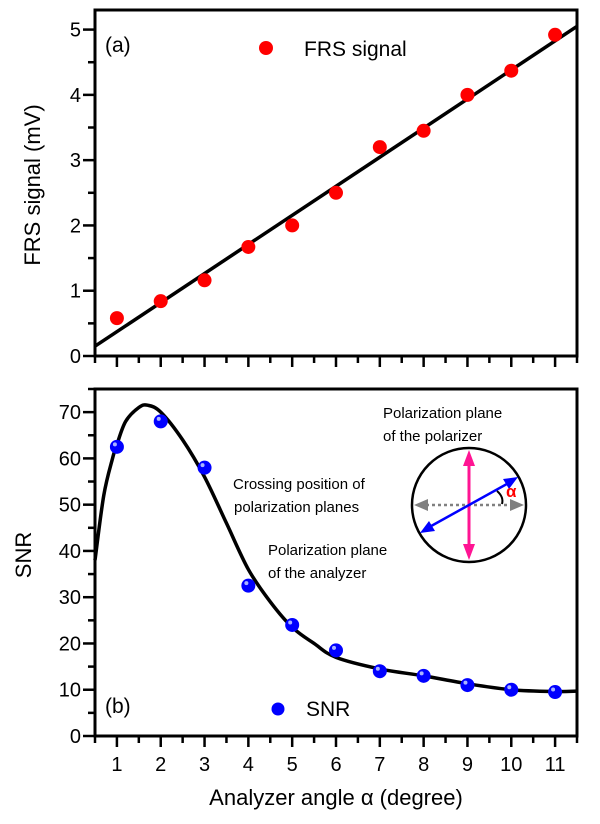 This screenshot has width=600, height=824. What do you see at coordinates (442, 413) in the screenshot?
I see `inset-polarizer-label-1: Polarization plane` at bounding box center [442, 413].